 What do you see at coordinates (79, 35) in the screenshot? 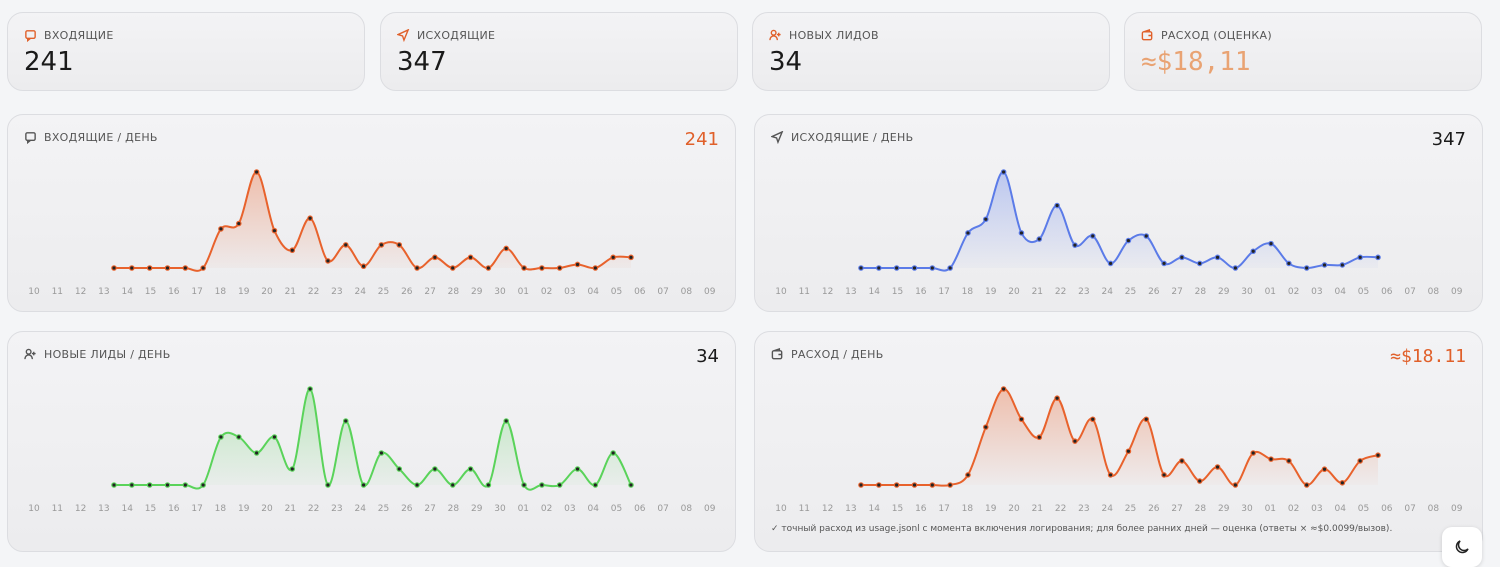
I see `stat-label: ВХОДЯЩИЕ` at bounding box center [79, 35].